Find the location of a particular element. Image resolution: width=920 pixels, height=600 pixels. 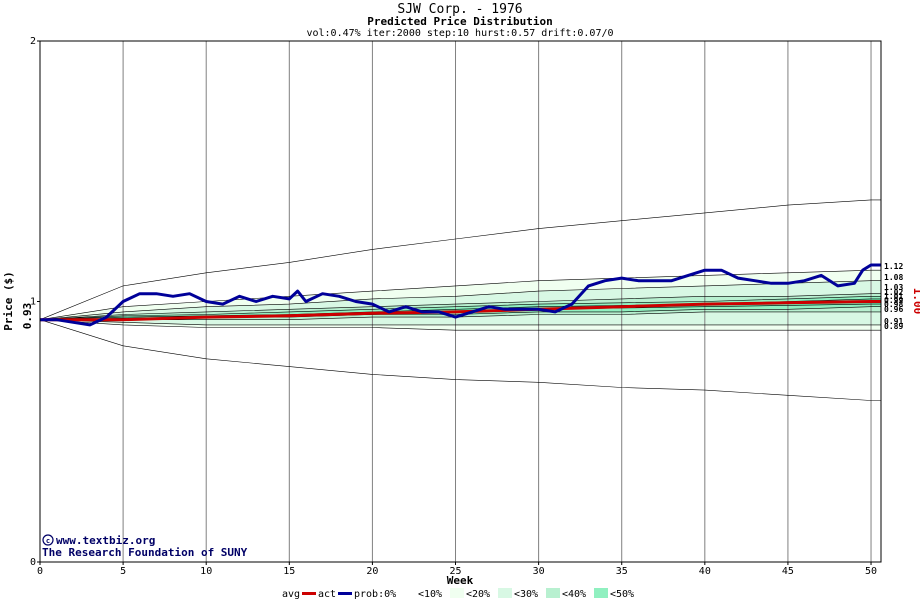

y-axis-label: Price ($) is located at coordinates (8, 301).